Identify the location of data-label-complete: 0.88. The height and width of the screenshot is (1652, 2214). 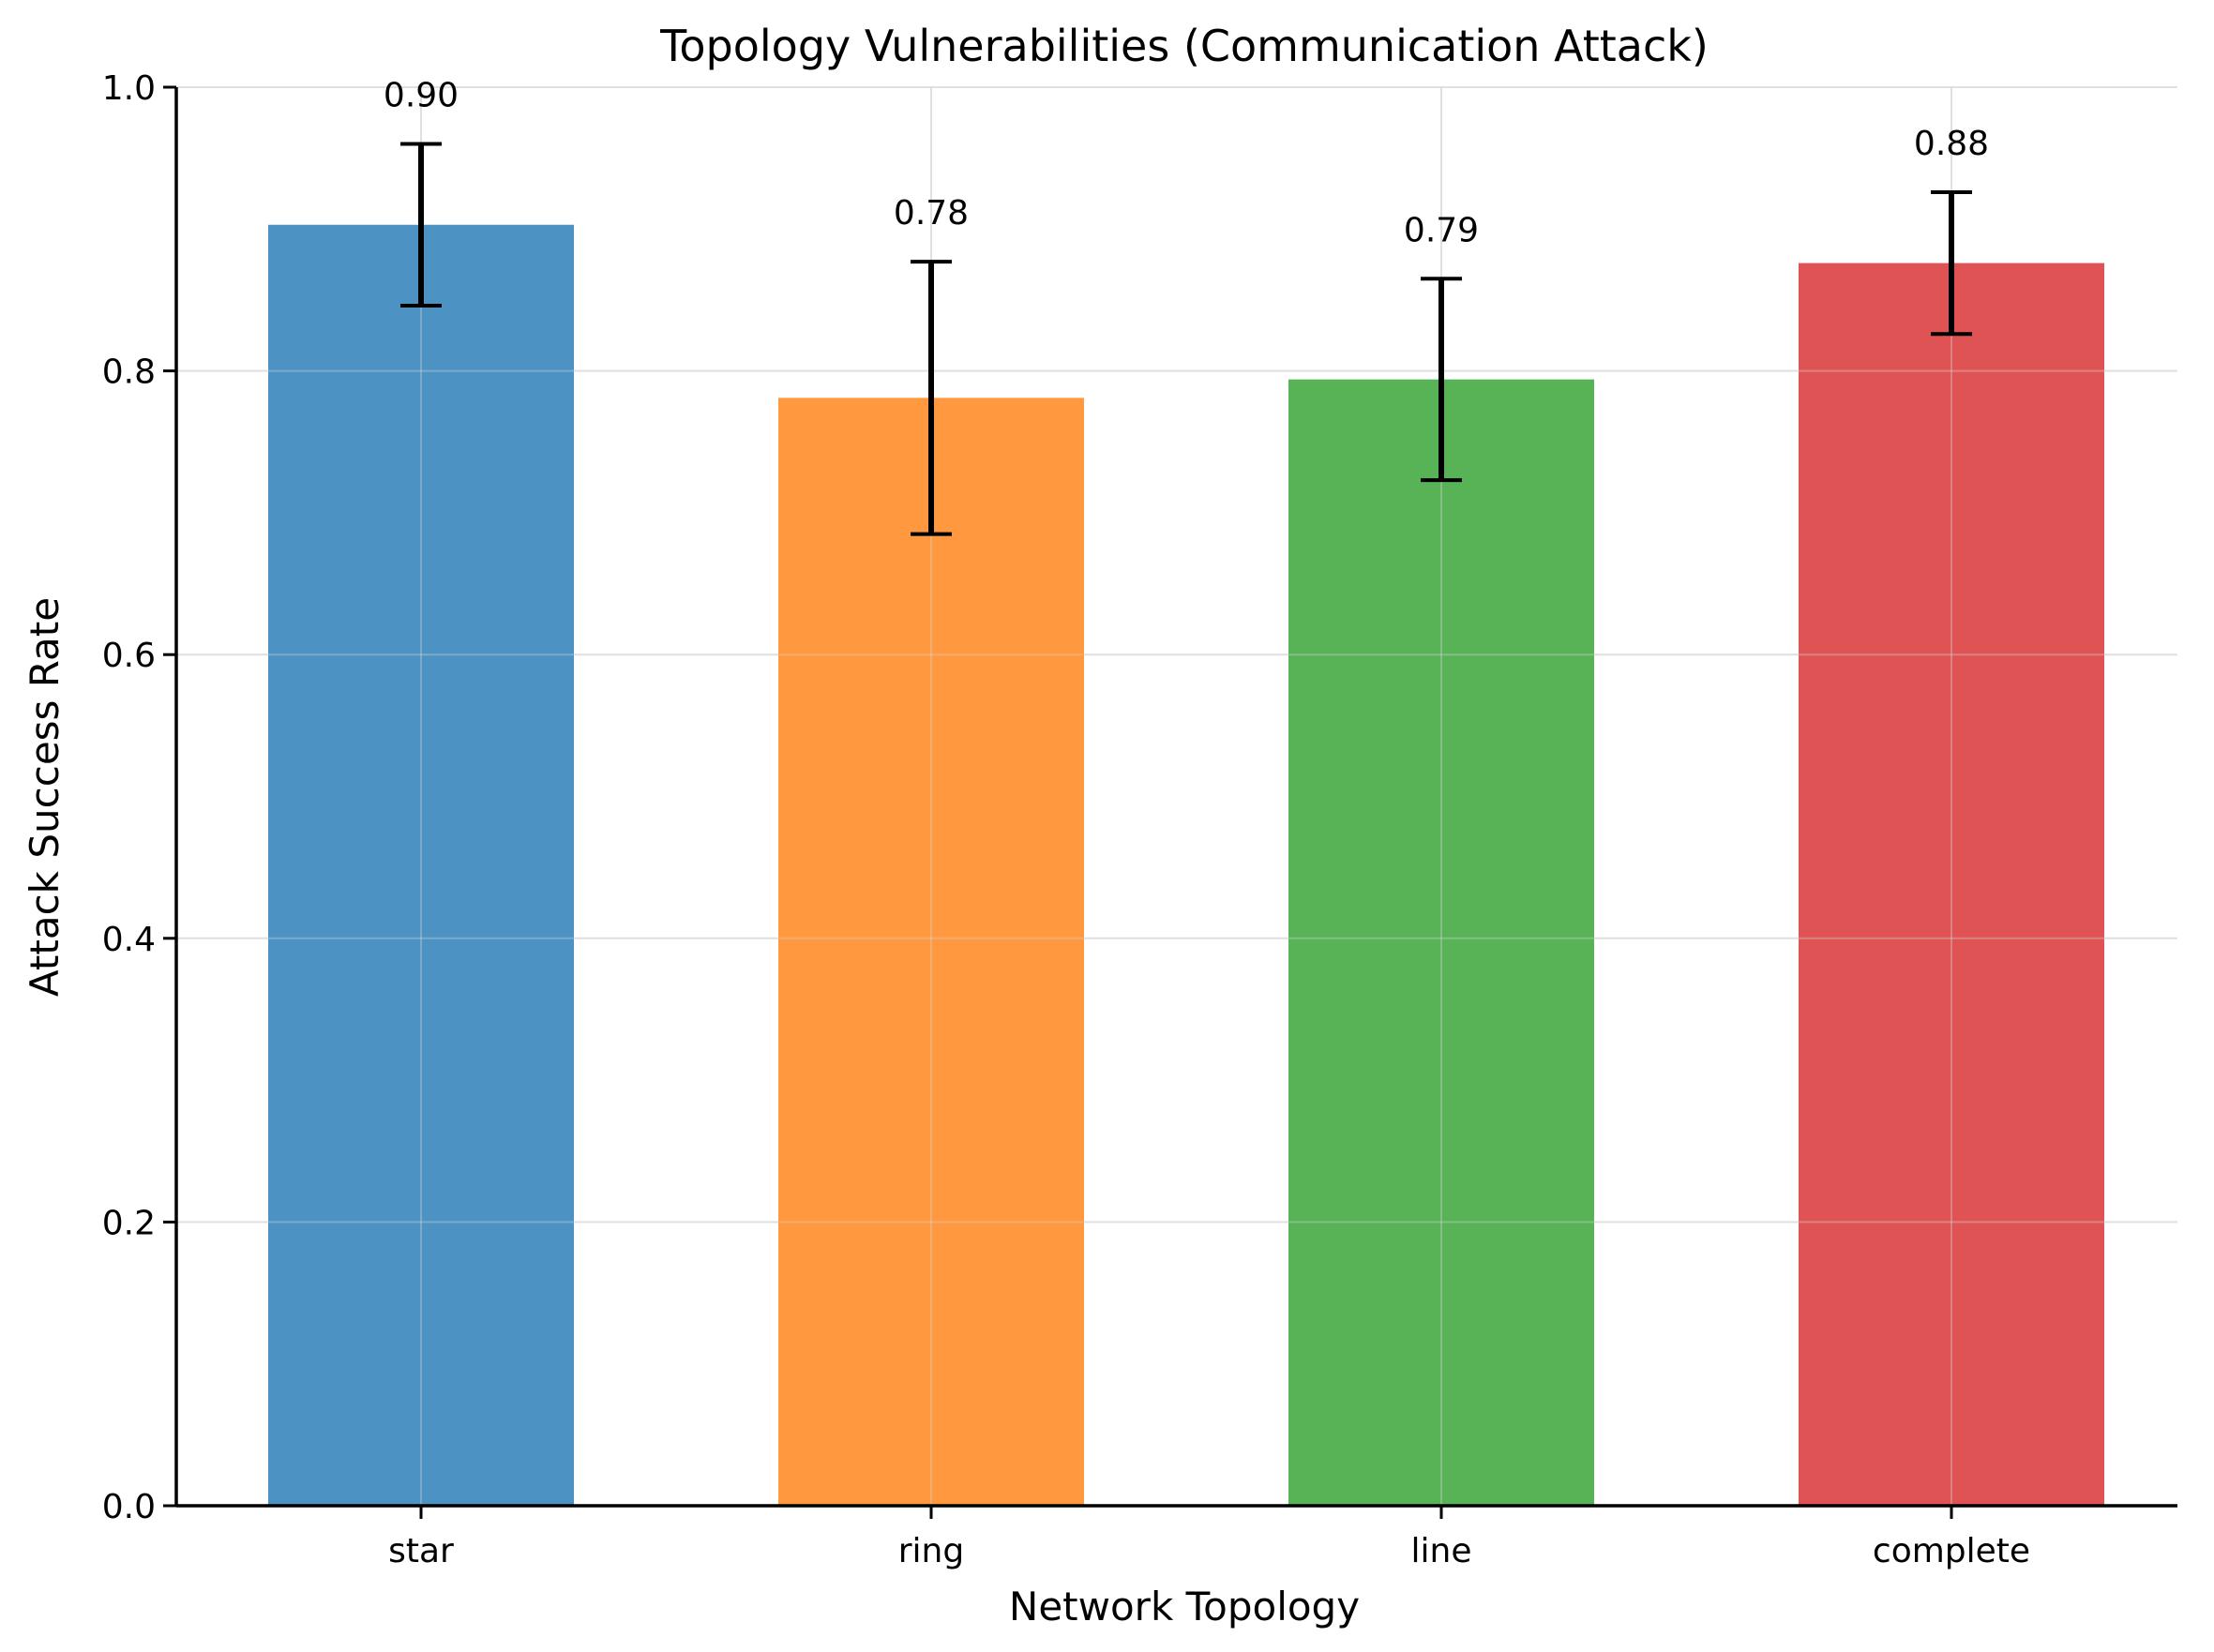
(1952, 144).